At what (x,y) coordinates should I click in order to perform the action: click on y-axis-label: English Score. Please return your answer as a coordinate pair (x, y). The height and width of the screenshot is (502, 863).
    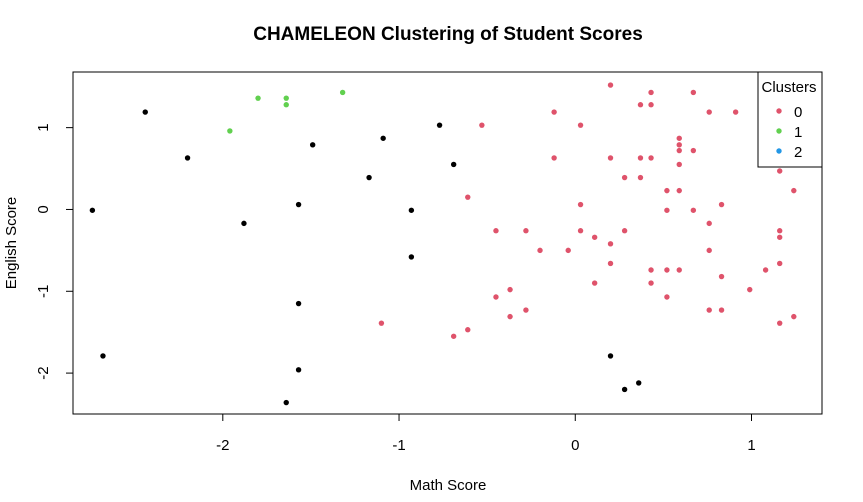
    Looking at the image, I should click on (11, 243).